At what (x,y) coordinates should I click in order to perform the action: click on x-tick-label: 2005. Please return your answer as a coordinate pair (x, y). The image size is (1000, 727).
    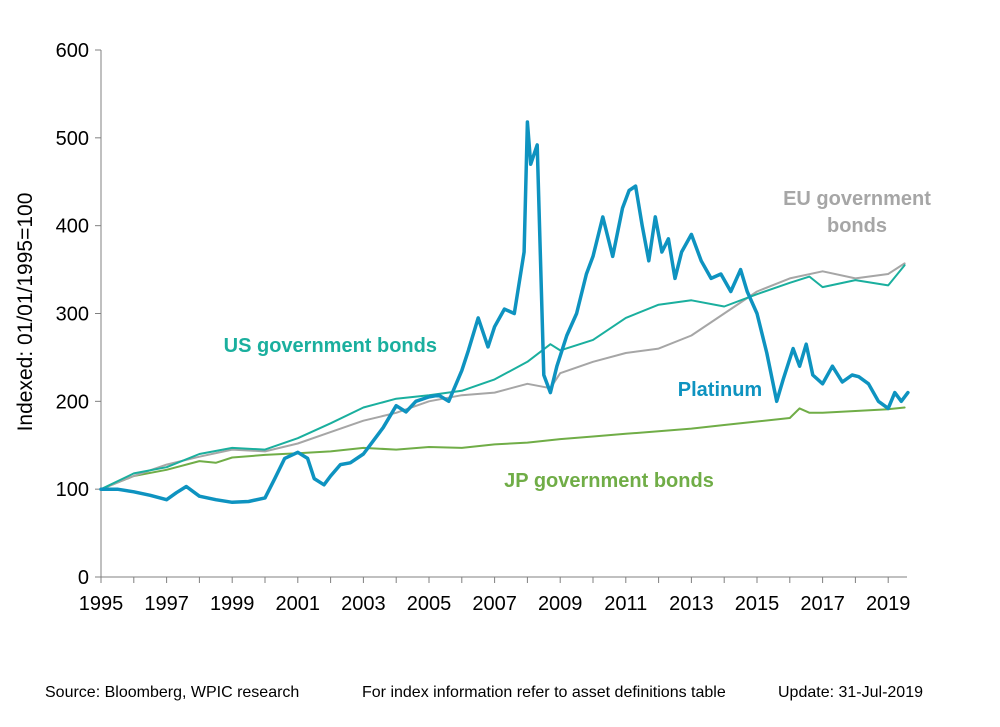
    Looking at the image, I should click on (429, 604).